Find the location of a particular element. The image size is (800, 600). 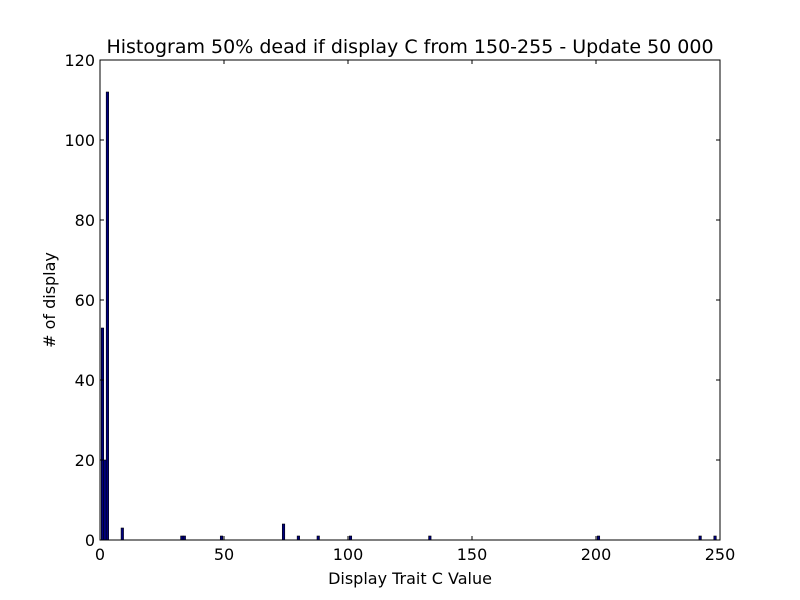

x-tick-label: 100 is located at coordinates (348, 554).